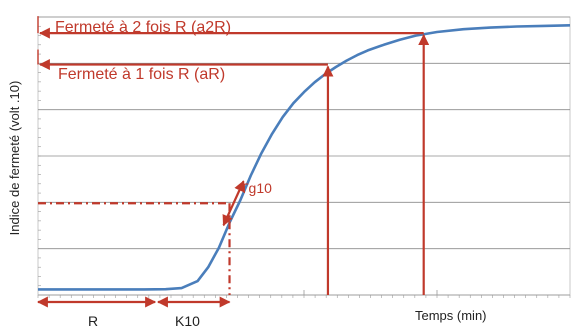 The width and height of the screenshot is (573, 331). What do you see at coordinates (233, 203) in the screenshot?
I see `tg10-tangent-arrow` at bounding box center [233, 203].